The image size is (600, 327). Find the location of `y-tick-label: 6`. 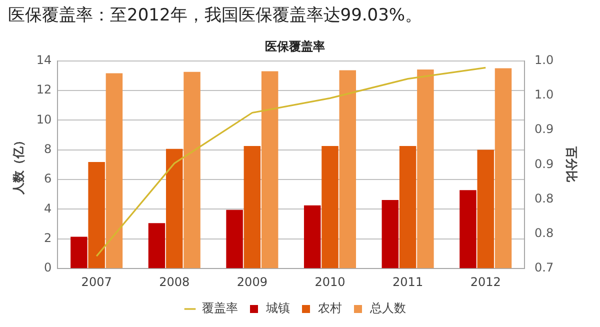

y-tick-label: 6 is located at coordinates (48, 179).